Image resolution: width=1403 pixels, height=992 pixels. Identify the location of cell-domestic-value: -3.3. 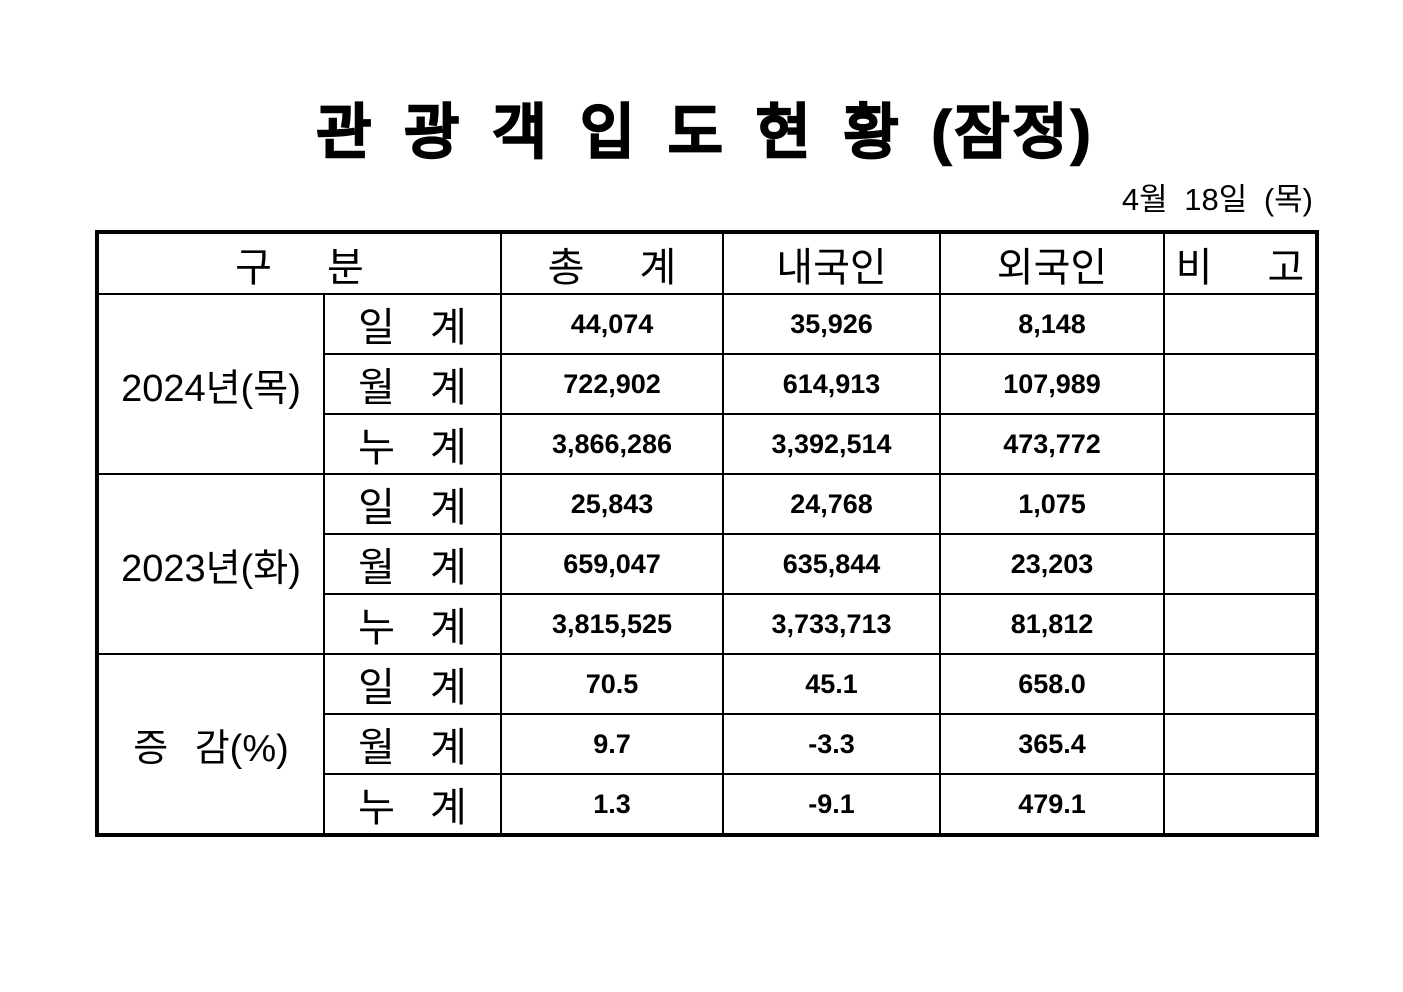
(831, 744).